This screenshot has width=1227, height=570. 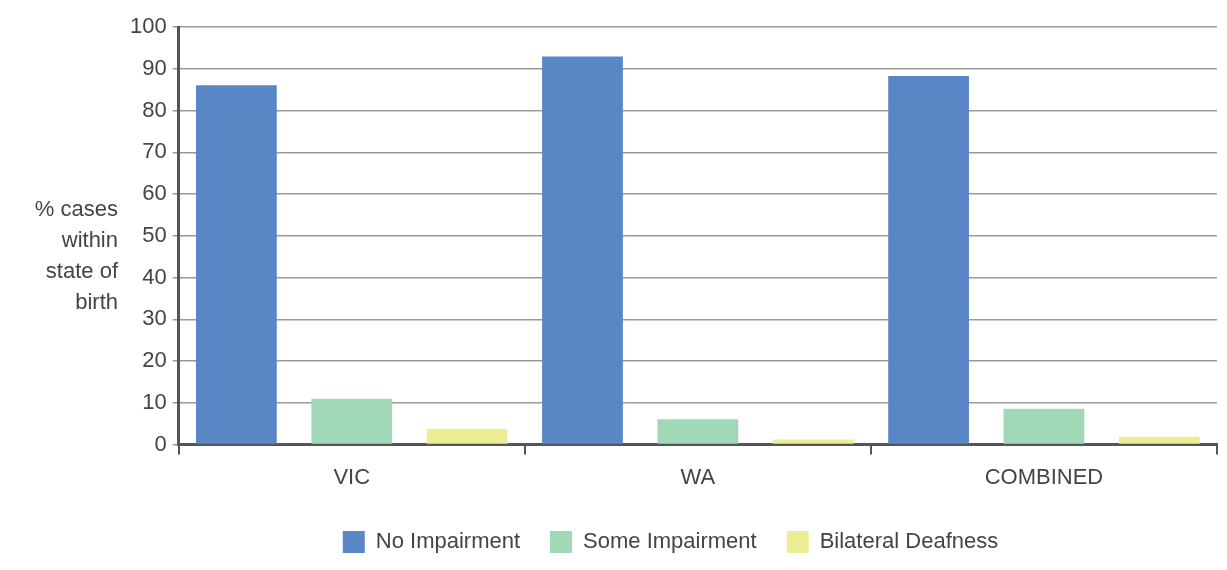 What do you see at coordinates (909, 541) in the screenshot?
I see `legend-label: Bilateral Deafness` at bounding box center [909, 541].